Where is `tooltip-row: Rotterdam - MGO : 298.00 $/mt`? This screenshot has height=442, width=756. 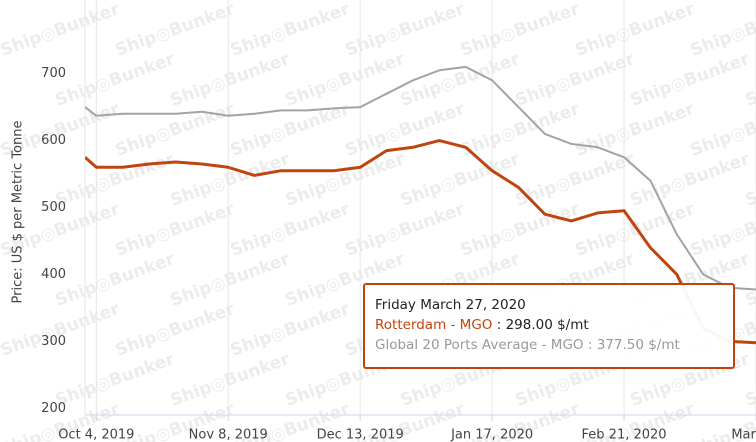 tooltip-row: Rotterdam - MGO : 298.00 $/mt is located at coordinates (549, 325).